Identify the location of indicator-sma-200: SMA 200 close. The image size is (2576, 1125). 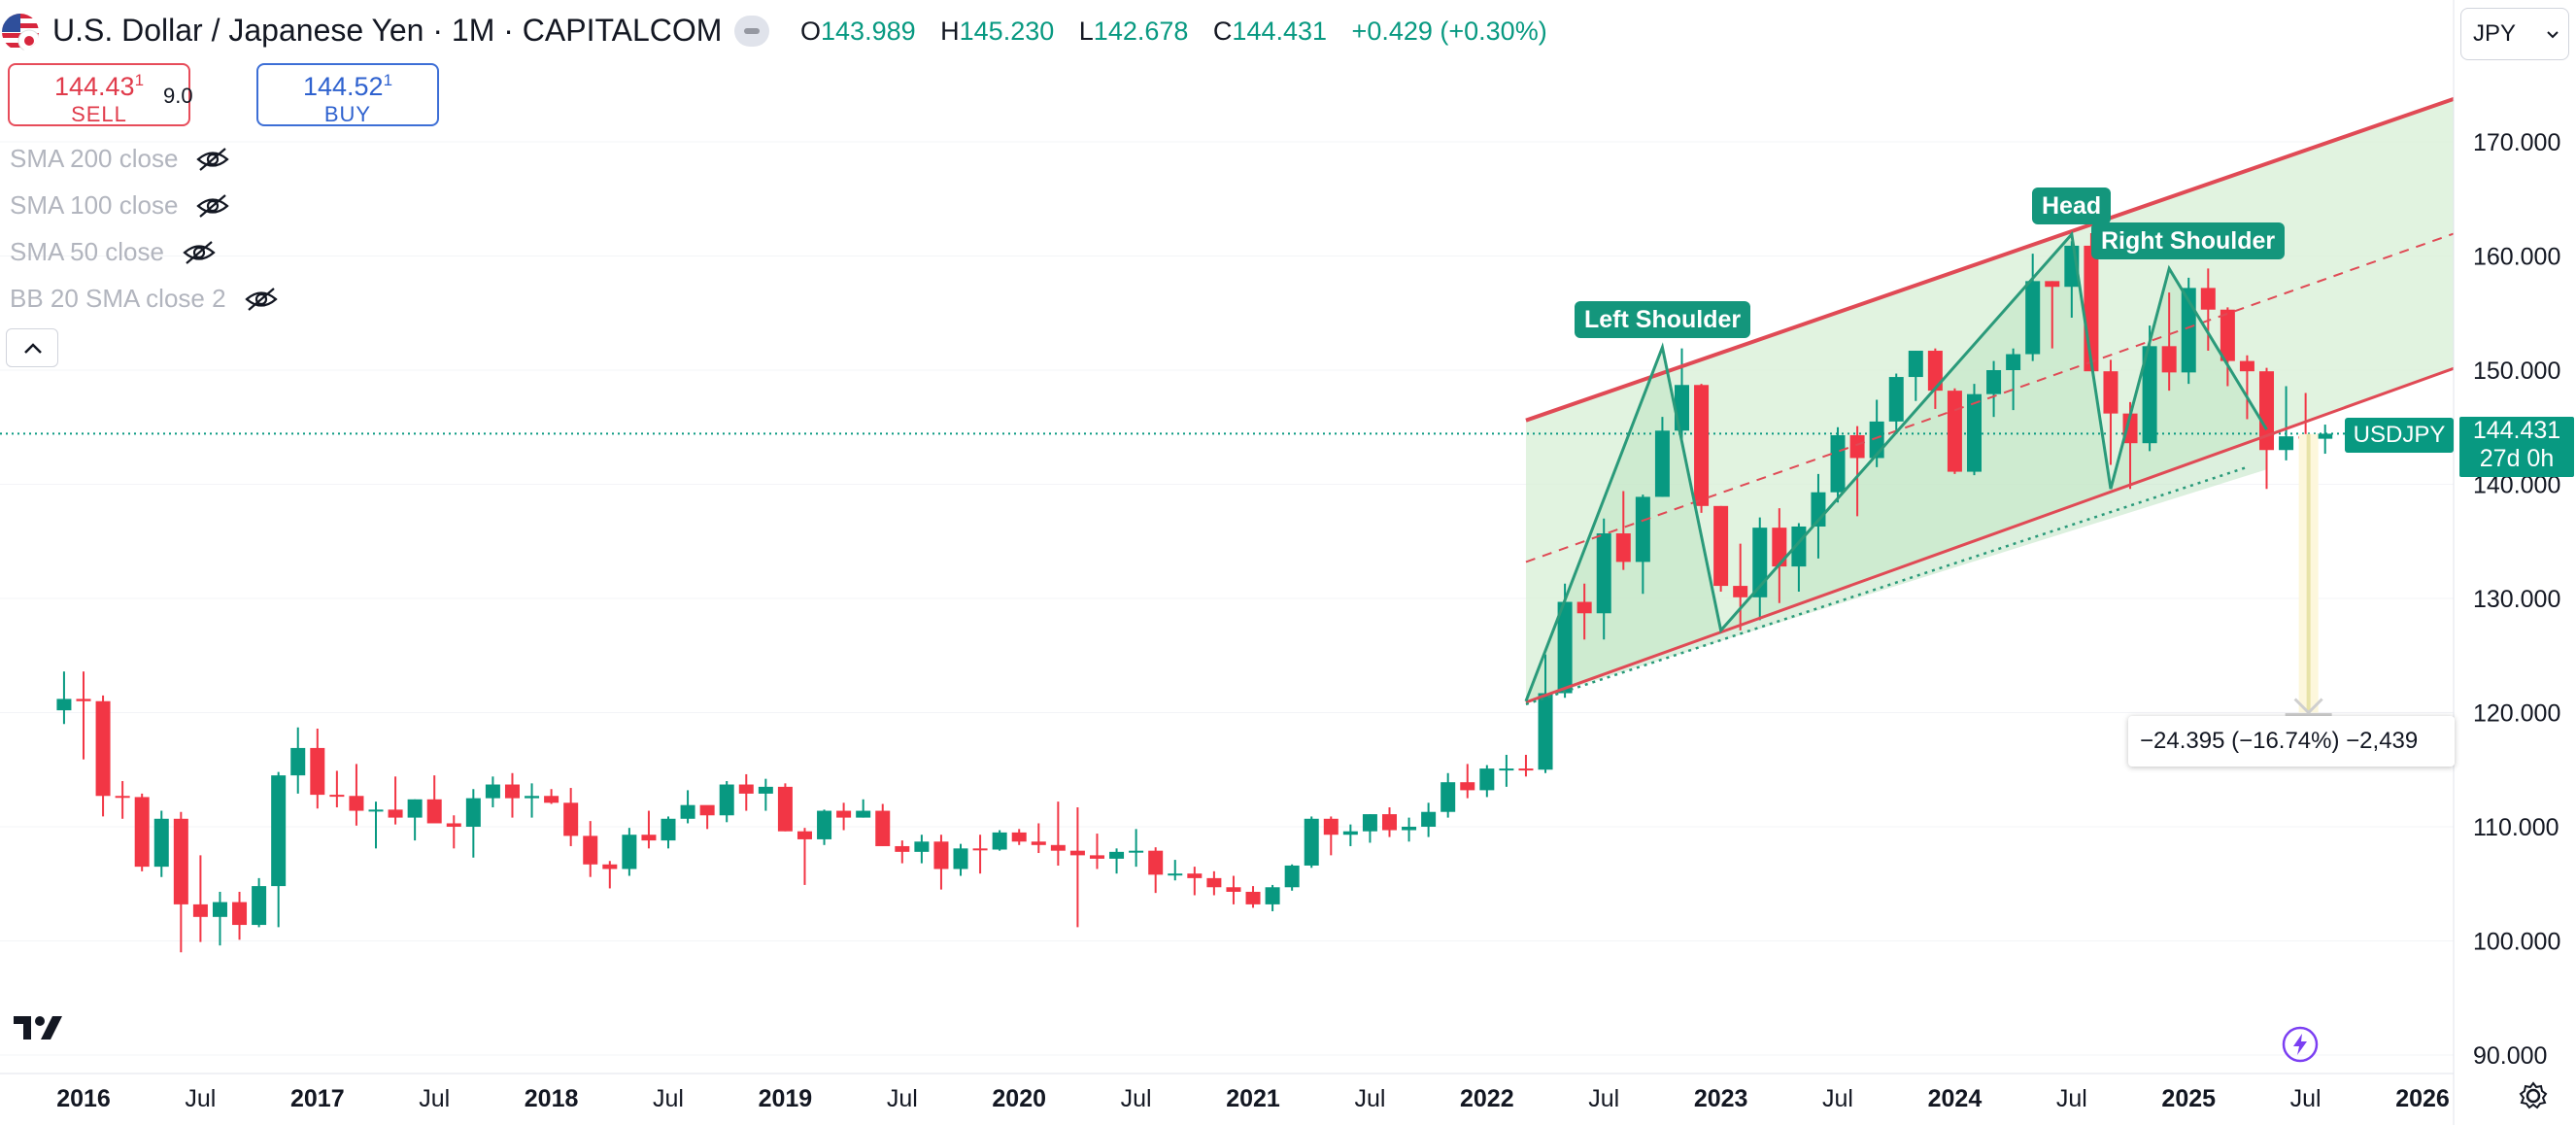
(120, 159).